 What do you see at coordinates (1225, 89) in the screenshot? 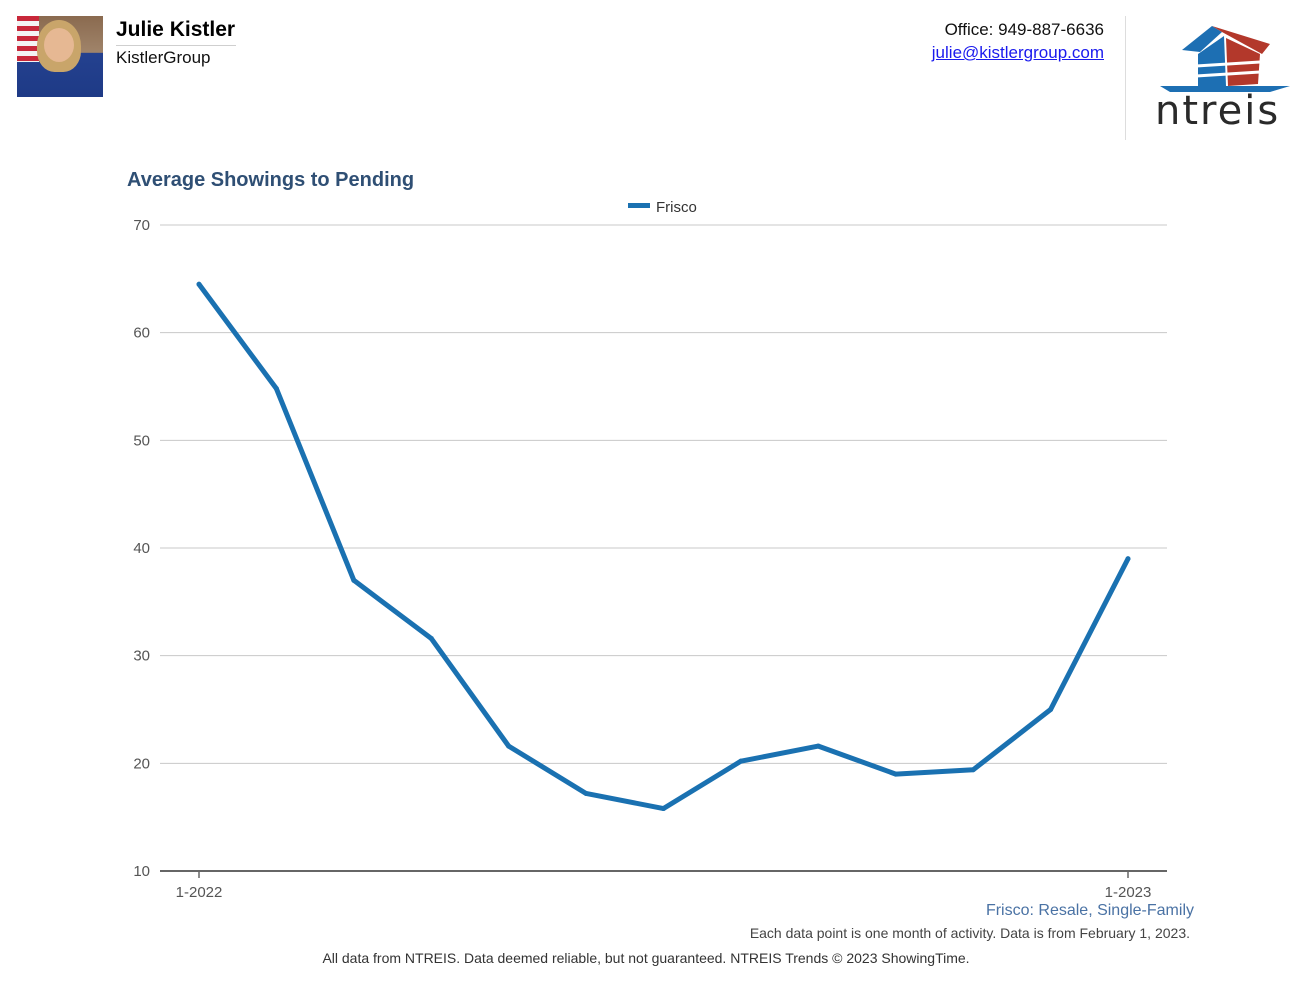
I see `logo-base` at bounding box center [1225, 89].